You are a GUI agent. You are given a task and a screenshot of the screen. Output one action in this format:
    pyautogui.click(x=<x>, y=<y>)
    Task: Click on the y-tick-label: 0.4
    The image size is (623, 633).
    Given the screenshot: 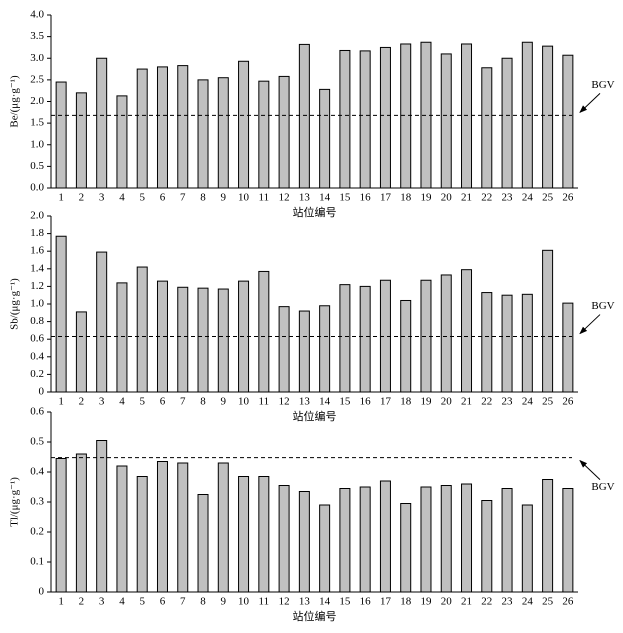 What is the action you would take?
    pyautogui.click(x=37, y=356)
    